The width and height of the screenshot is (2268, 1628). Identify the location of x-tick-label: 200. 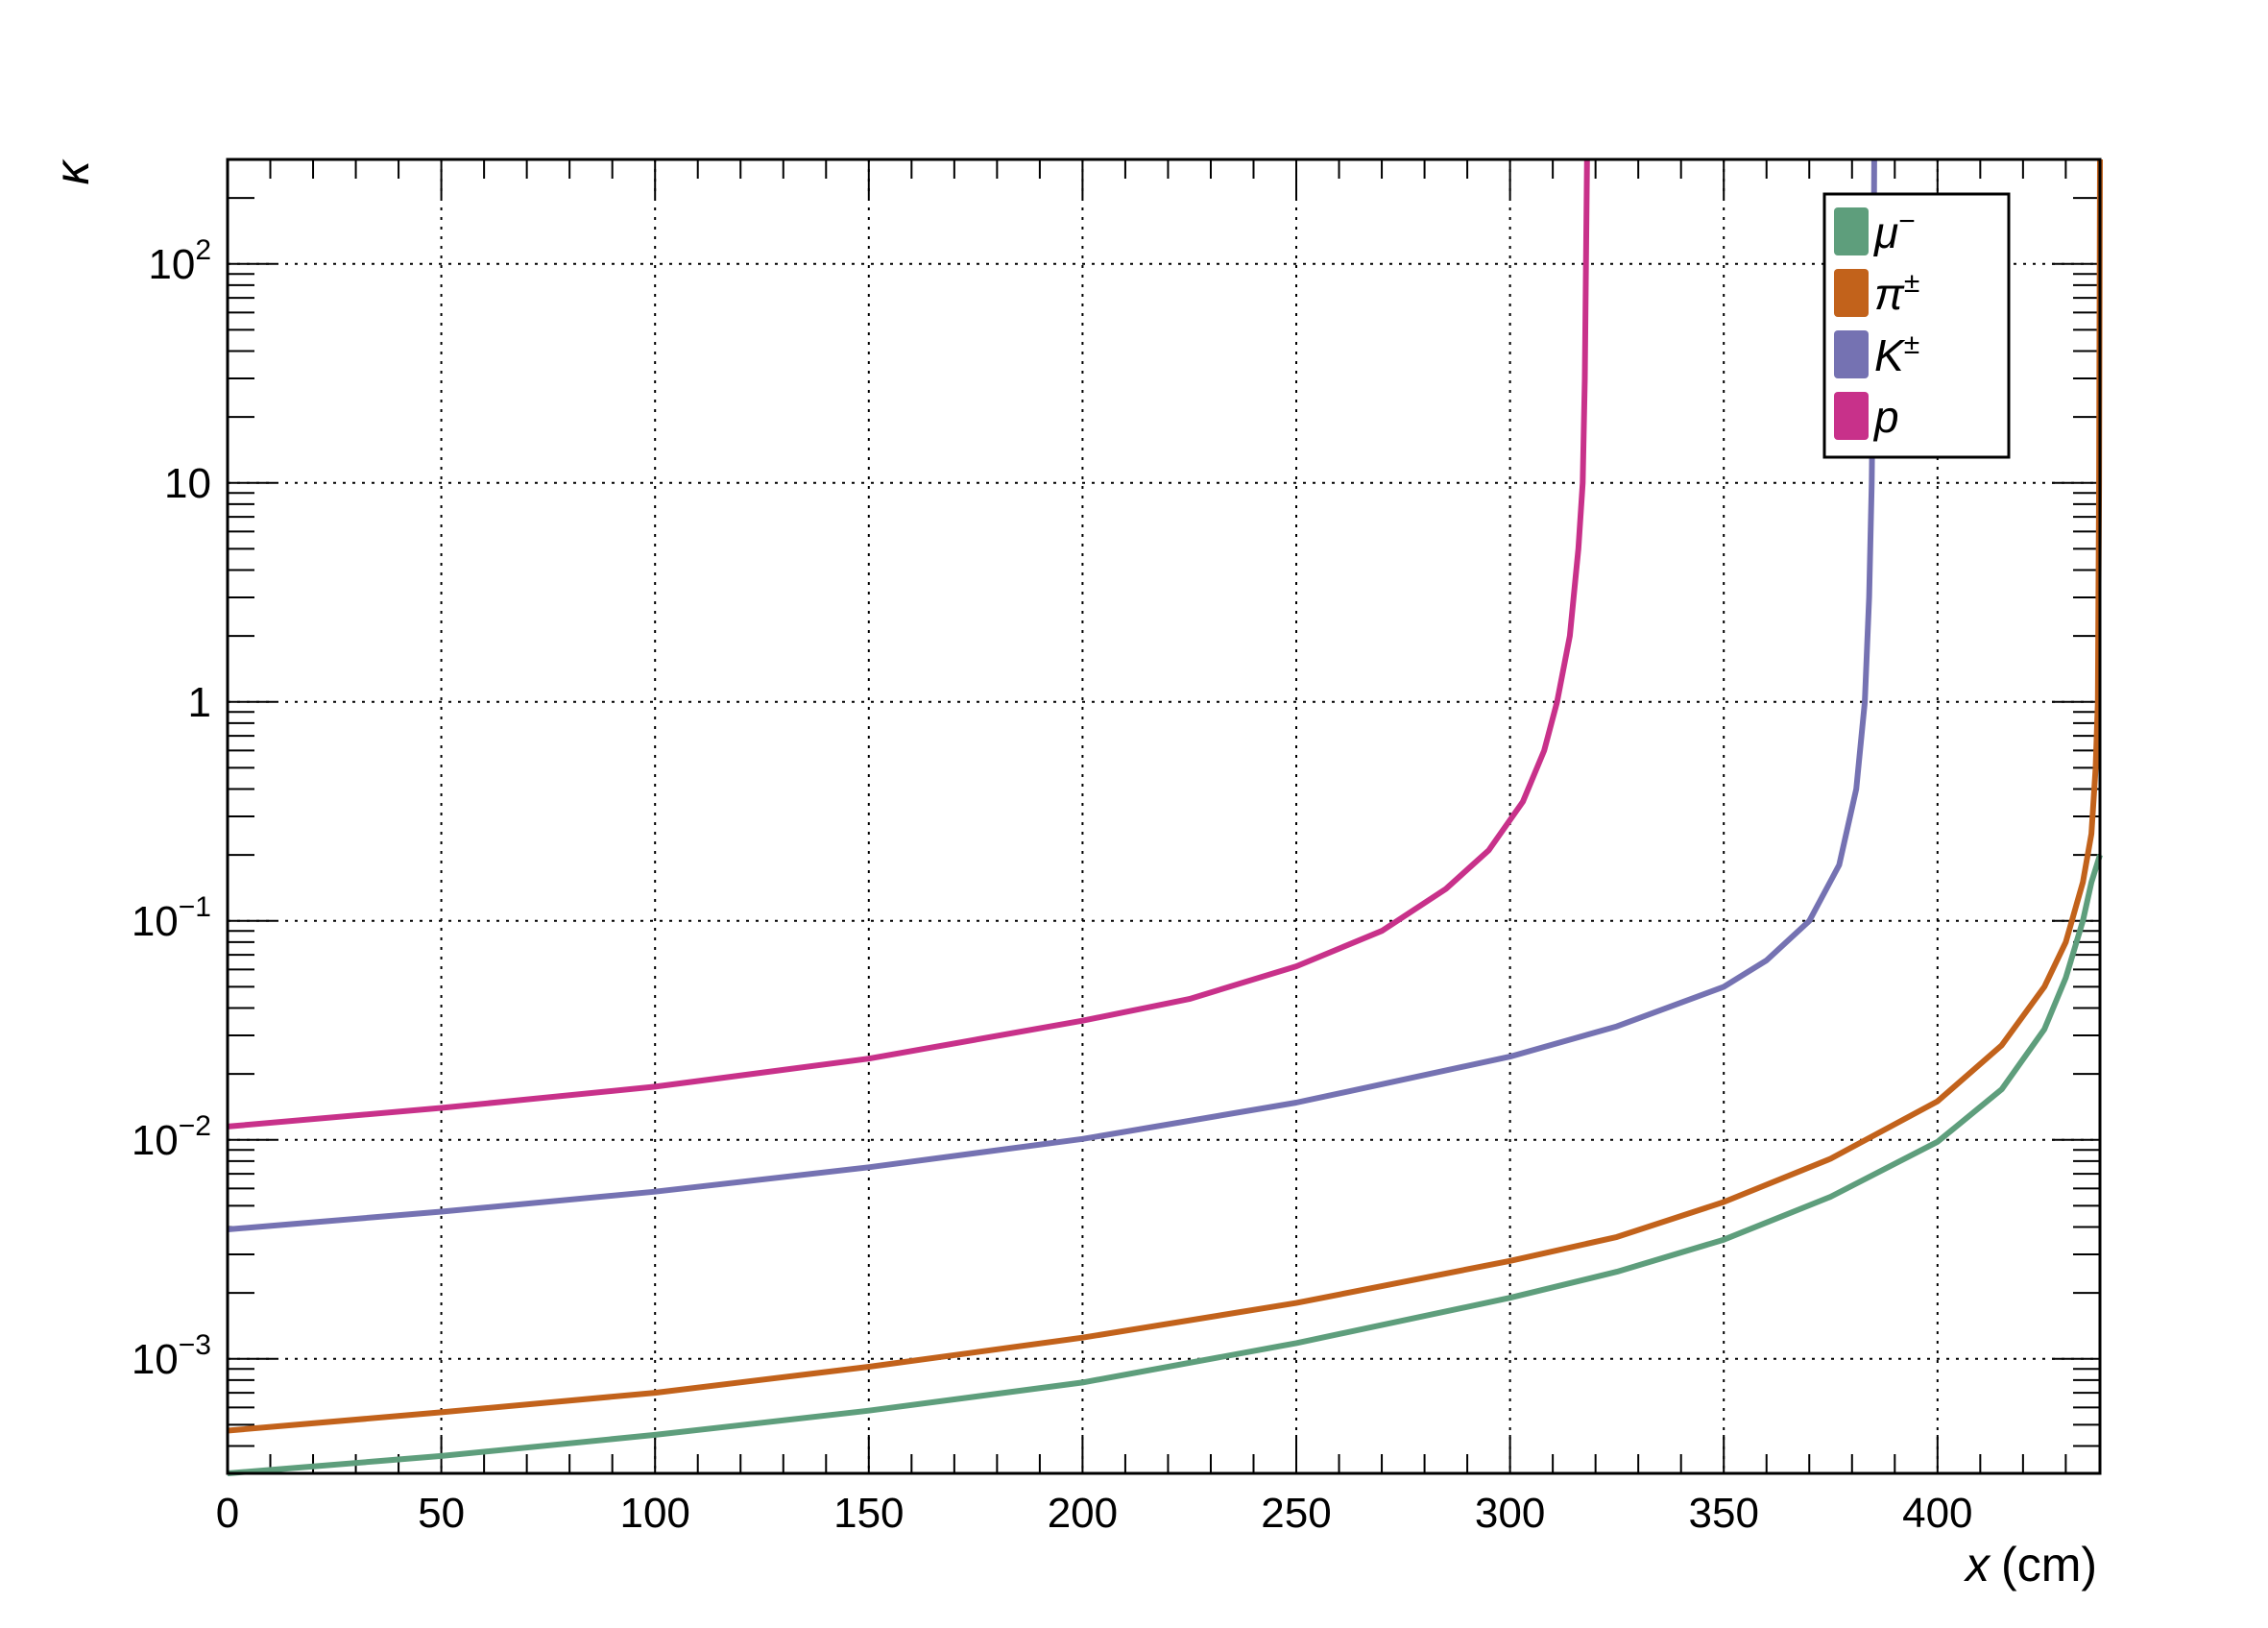
(1083, 1513).